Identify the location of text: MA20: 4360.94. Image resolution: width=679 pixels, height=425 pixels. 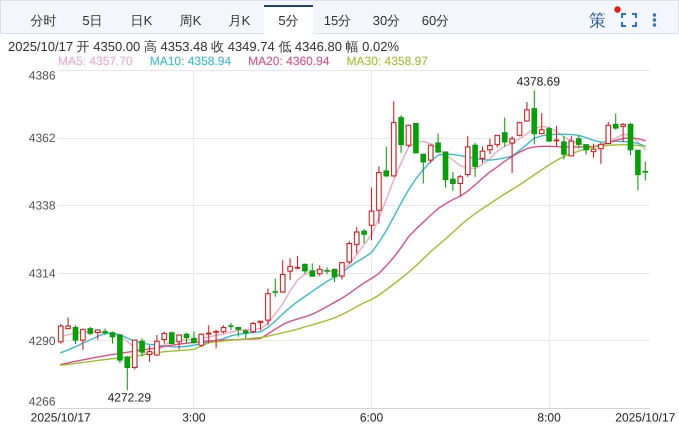
(289, 61).